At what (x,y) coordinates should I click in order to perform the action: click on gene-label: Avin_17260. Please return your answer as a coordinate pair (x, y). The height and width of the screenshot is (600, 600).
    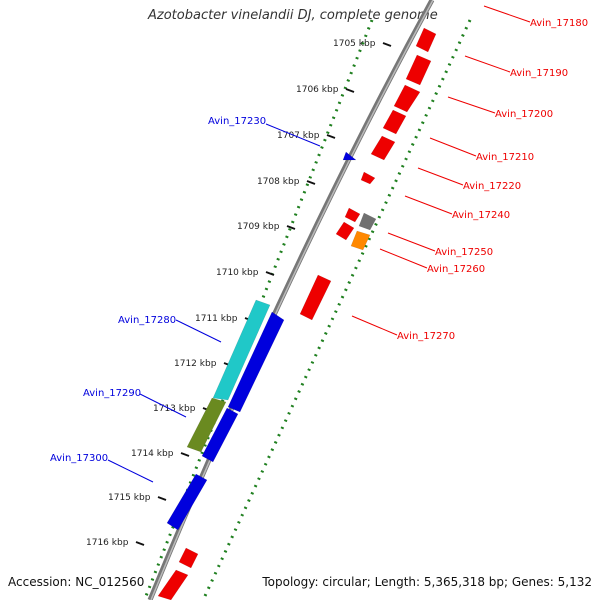
    Looking at the image, I should click on (456, 269).